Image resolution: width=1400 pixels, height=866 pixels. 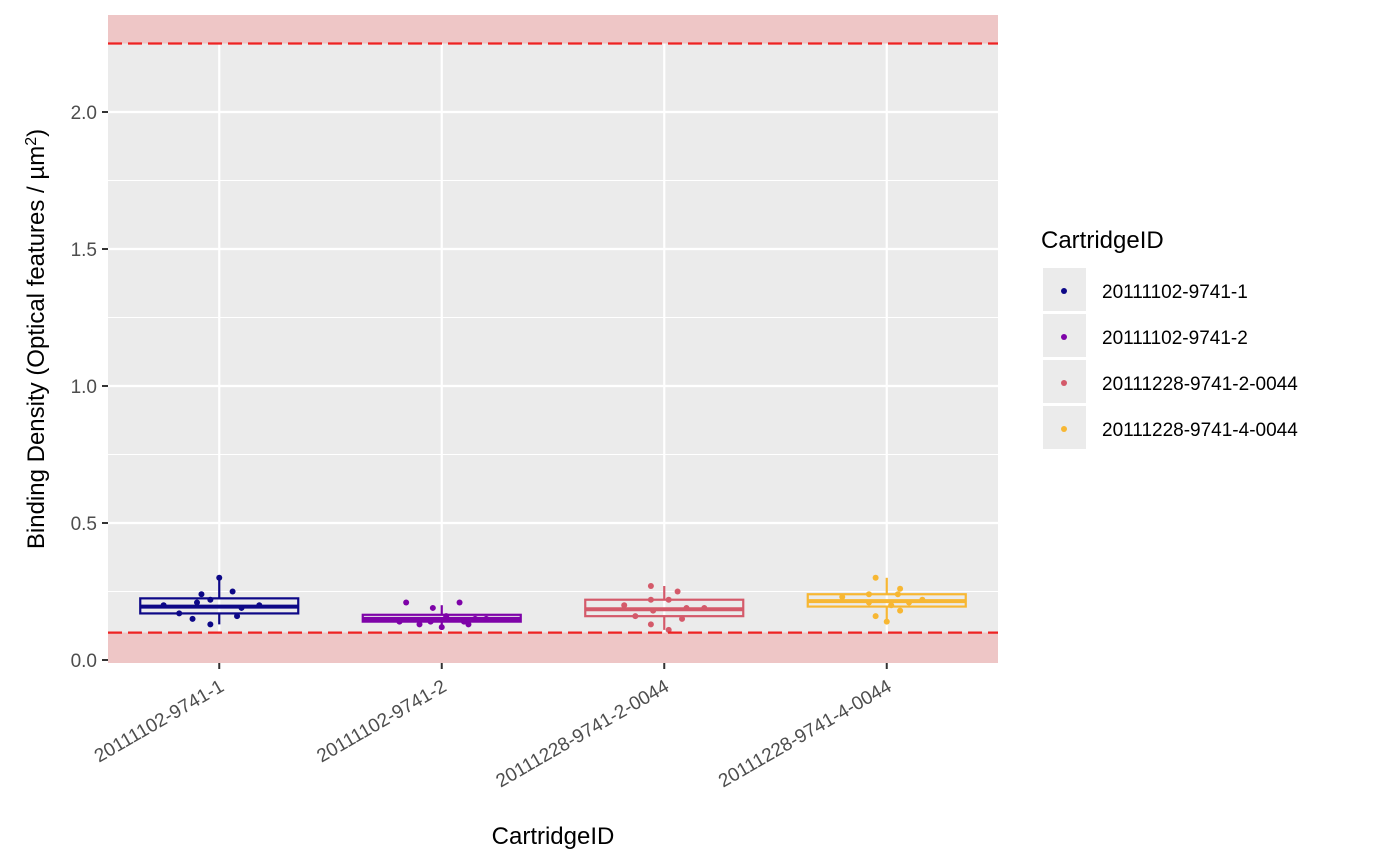 I want to click on legend-label: 20111228-9741-2-0044, so click(x=1200, y=384).